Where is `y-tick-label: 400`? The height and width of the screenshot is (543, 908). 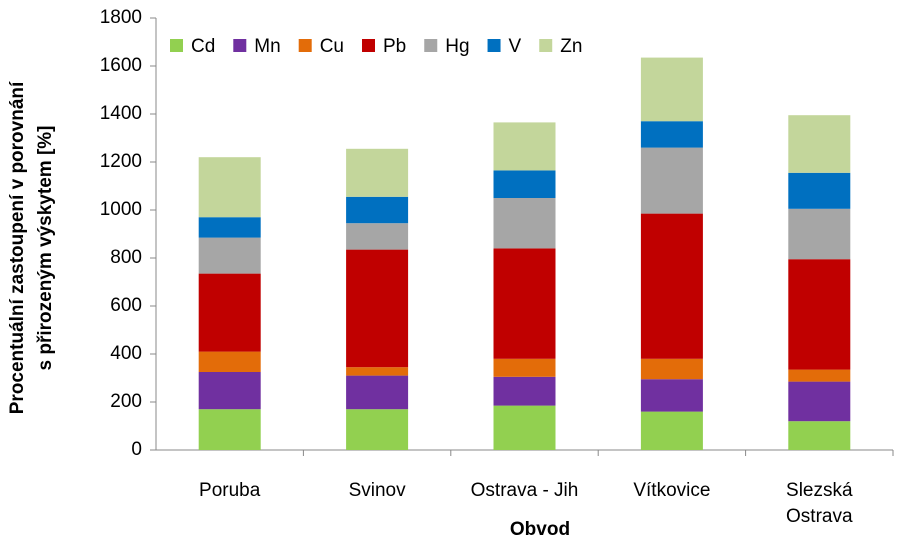 y-tick-label: 400 is located at coordinates (126, 353).